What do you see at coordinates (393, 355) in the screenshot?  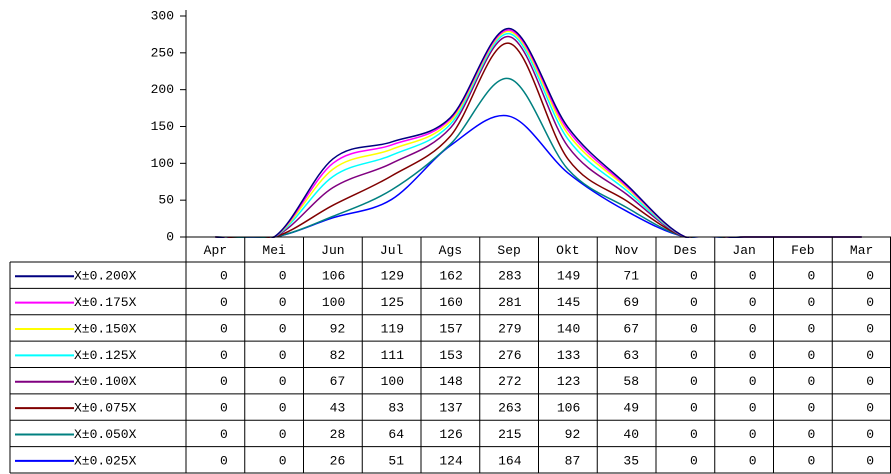 I see `table-cell: 111` at bounding box center [393, 355].